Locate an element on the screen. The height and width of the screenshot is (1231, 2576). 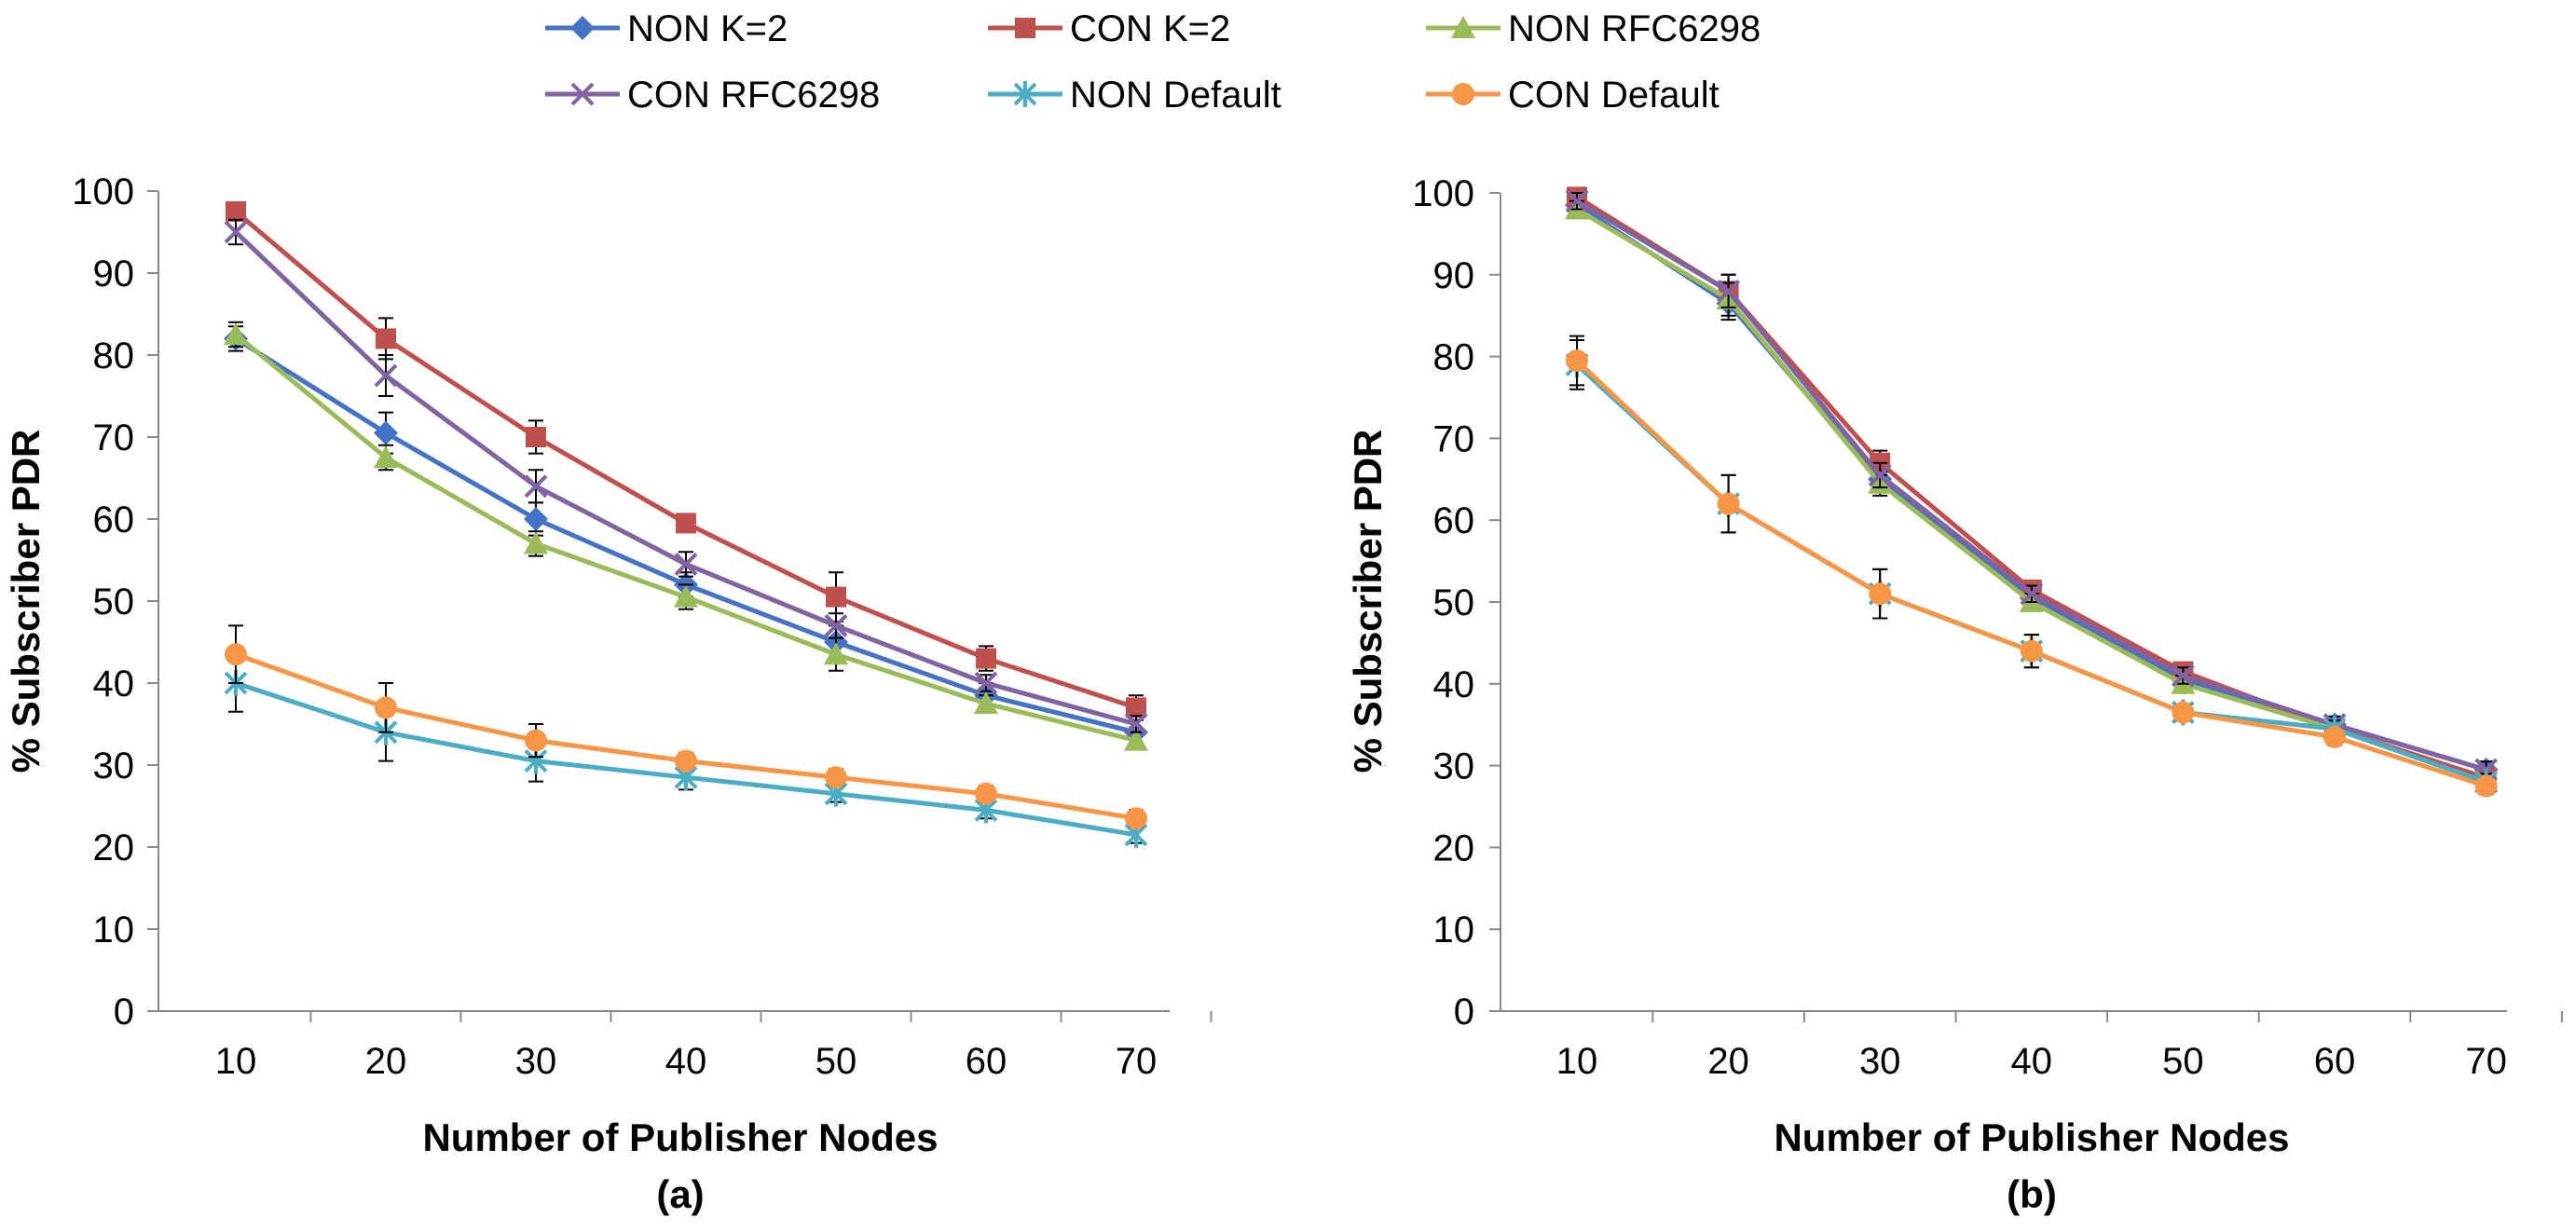
y-tick-label-a-3: 30 is located at coordinates (114, 766).